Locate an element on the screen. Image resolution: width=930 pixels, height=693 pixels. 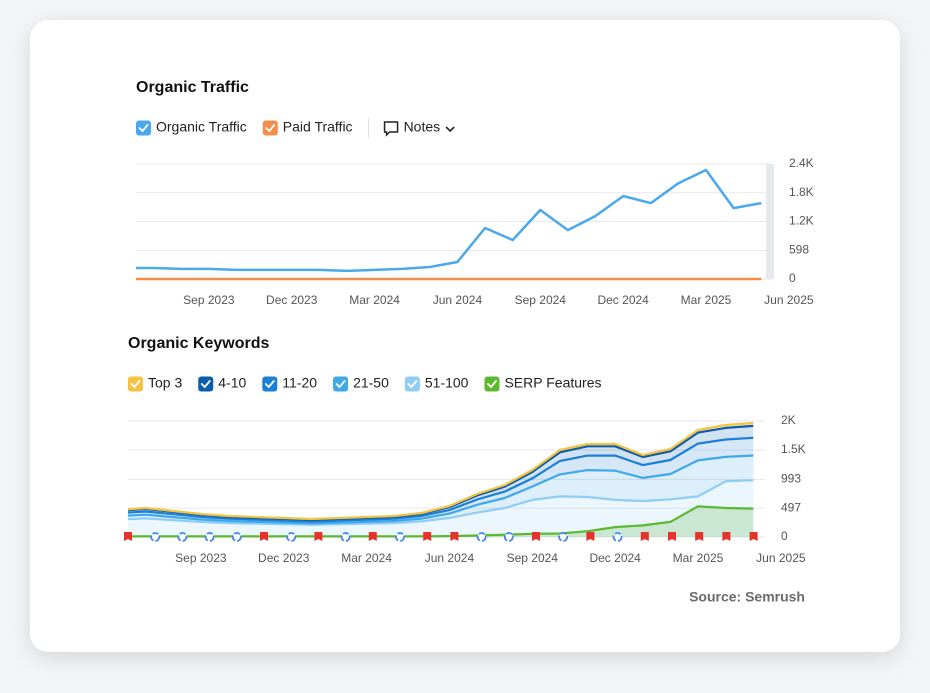
source: Source: Semrush is located at coordinates (747, 597).